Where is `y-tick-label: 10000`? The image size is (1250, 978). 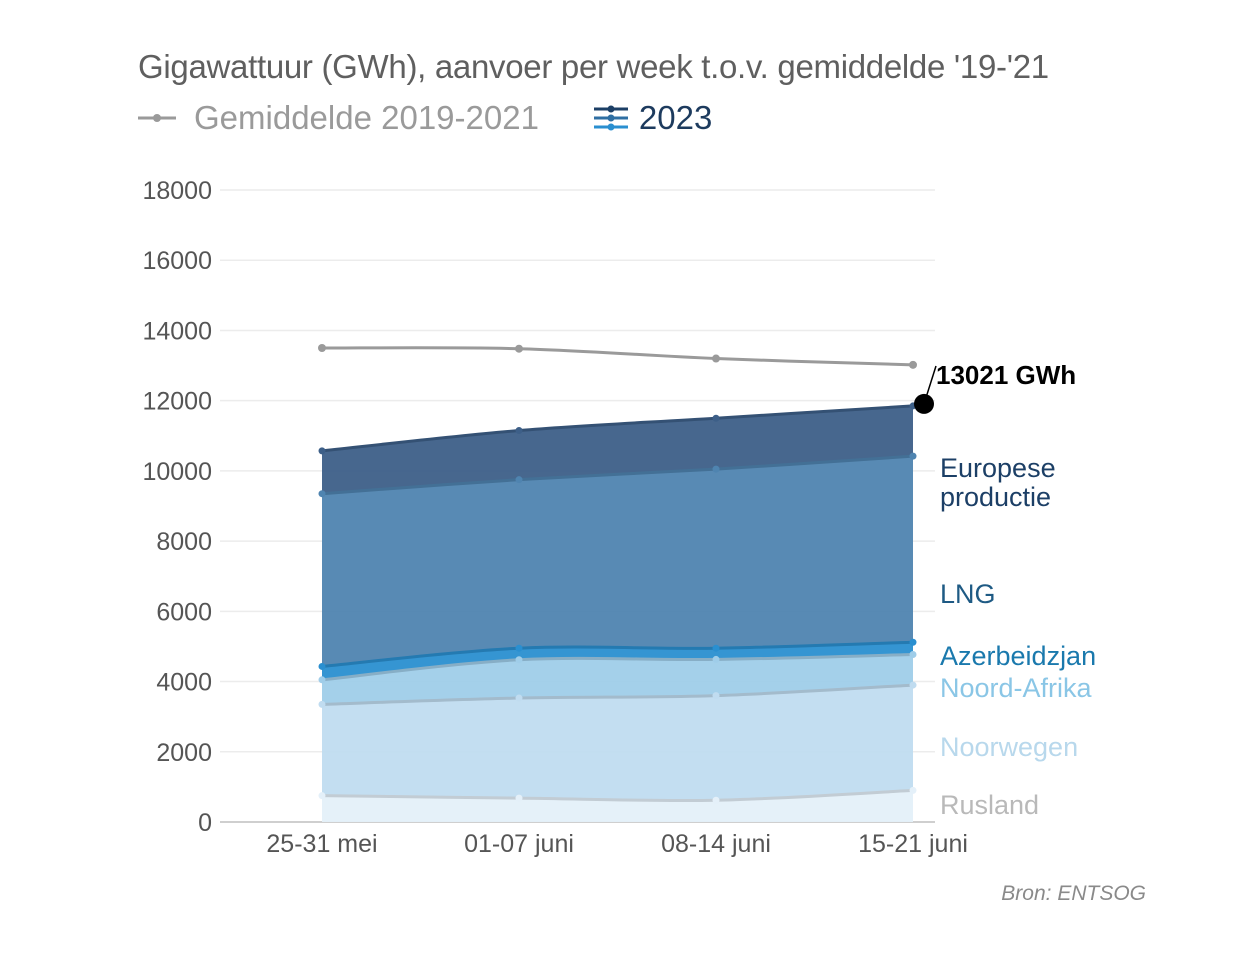
y-tick-label: 10000 is located at coordinates (177, 472).